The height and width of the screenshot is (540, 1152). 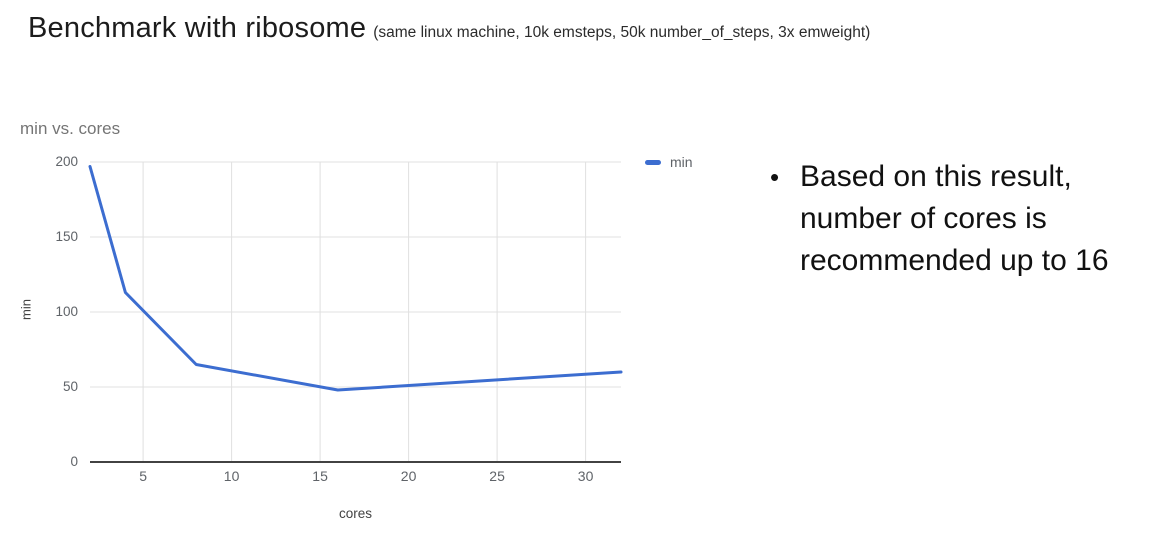 I want to click on y-tick-label: 0, so click(x=74, y=461).